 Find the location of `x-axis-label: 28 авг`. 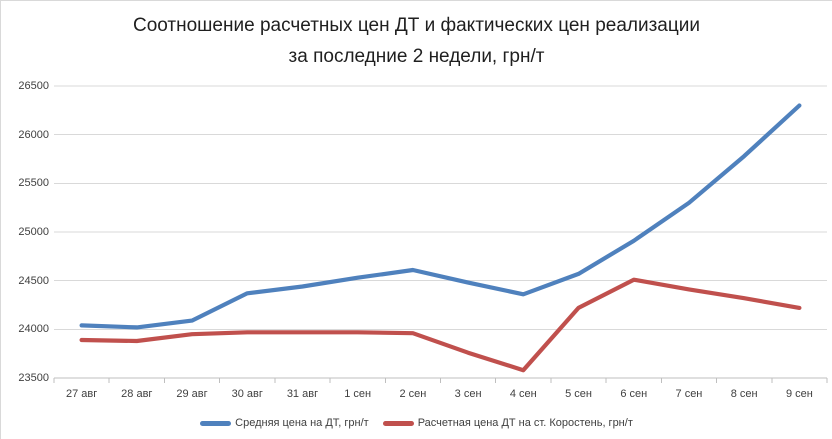

x-axis-label: 28 авг is located at coordinates (137, 394).